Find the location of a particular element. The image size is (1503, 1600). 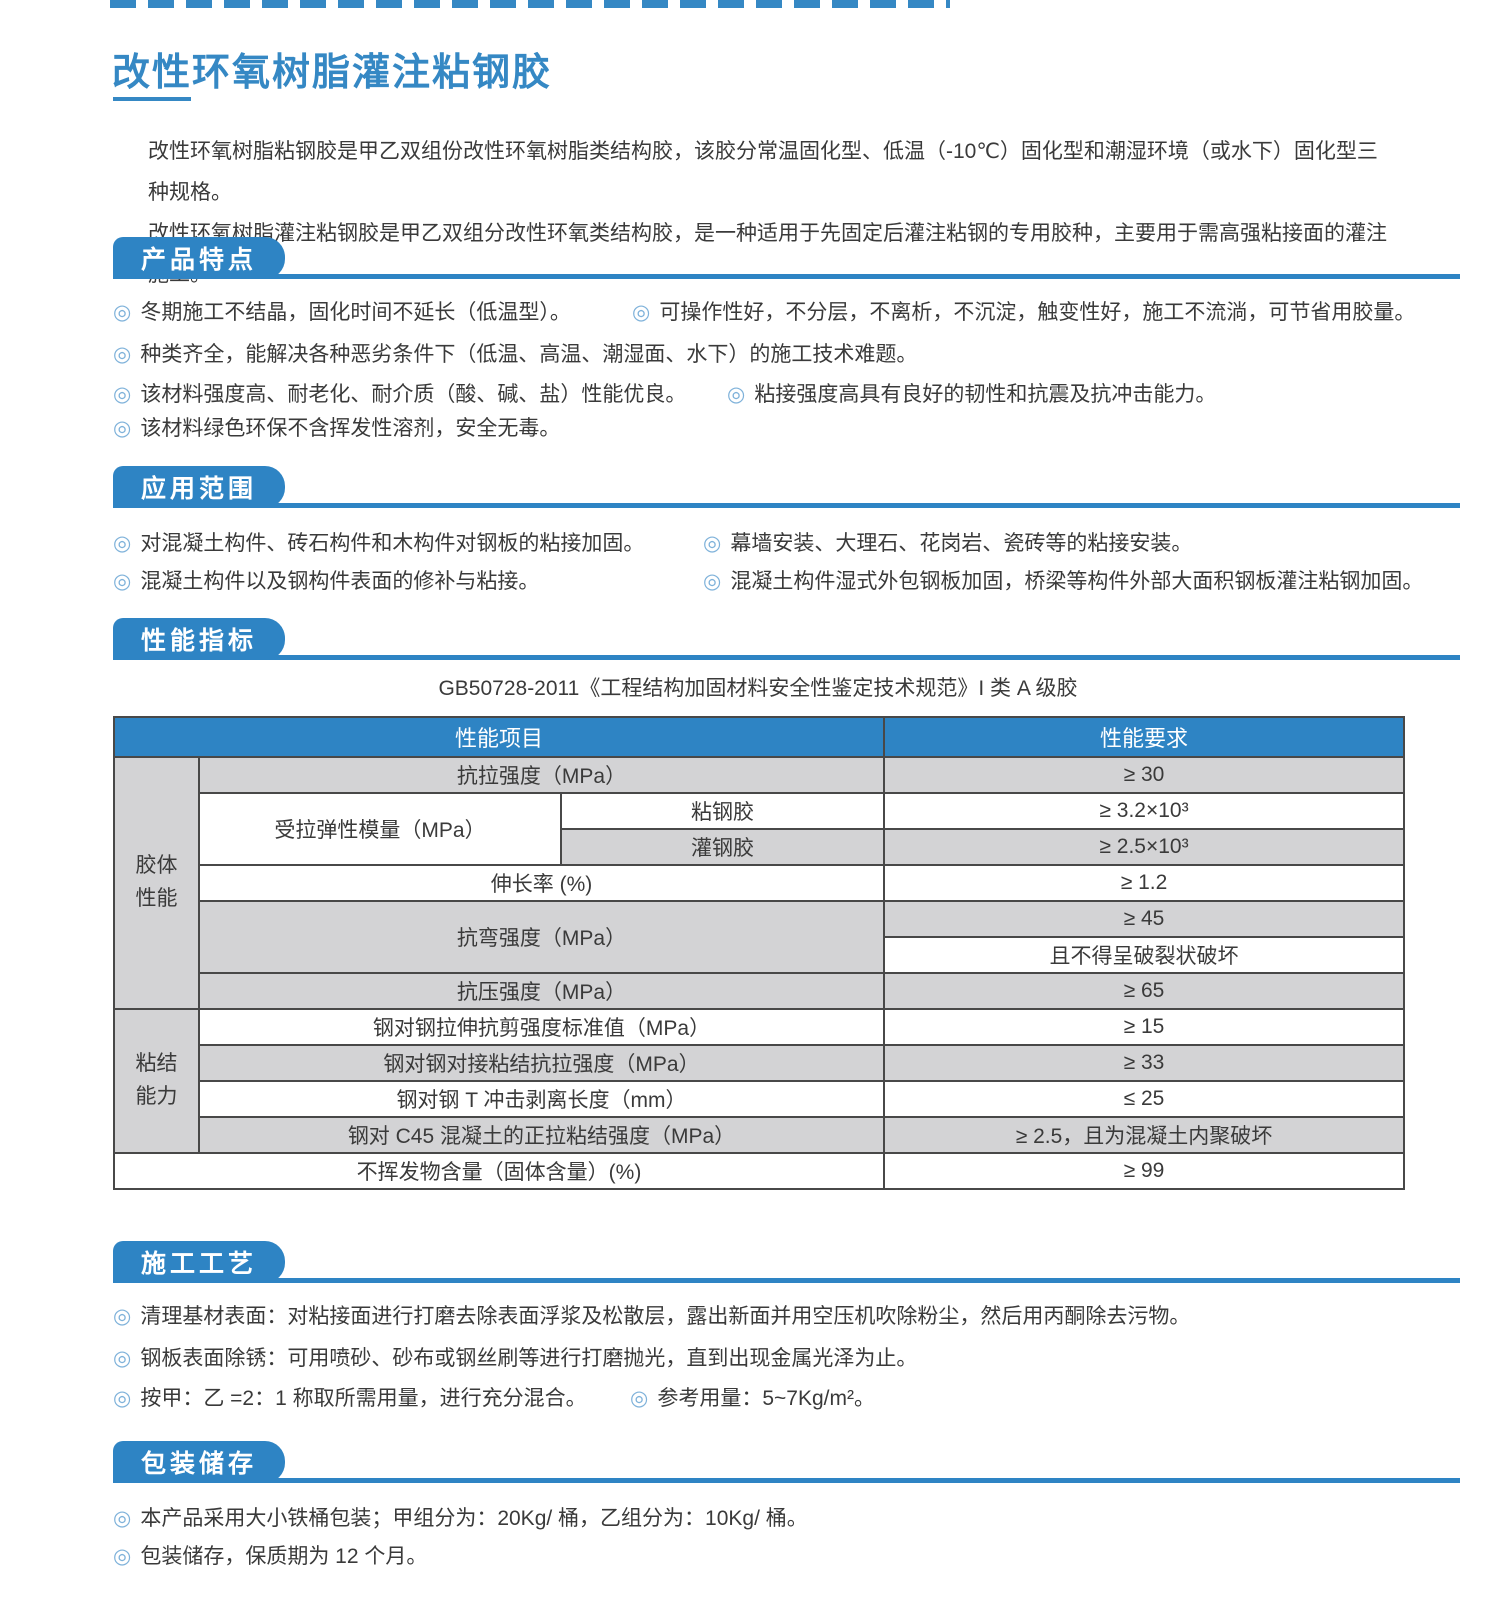

feature-item: 种类齐全，能解决各种恶劣条件下（低温、高温、潮湿面、水下）的施工技术难题。 is located at coordinates (529, 354).